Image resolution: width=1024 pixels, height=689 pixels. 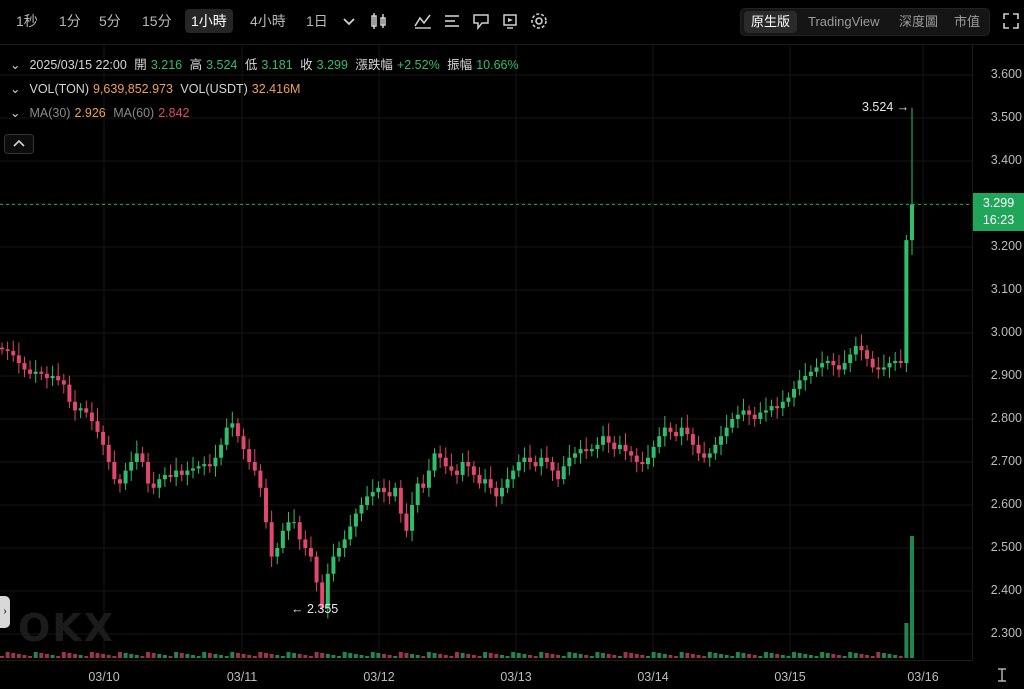 What do you see at coordinates (50, 113) in the screenshot?
I see `ma30-label: MA(30)` at bounding box center [50, 113].